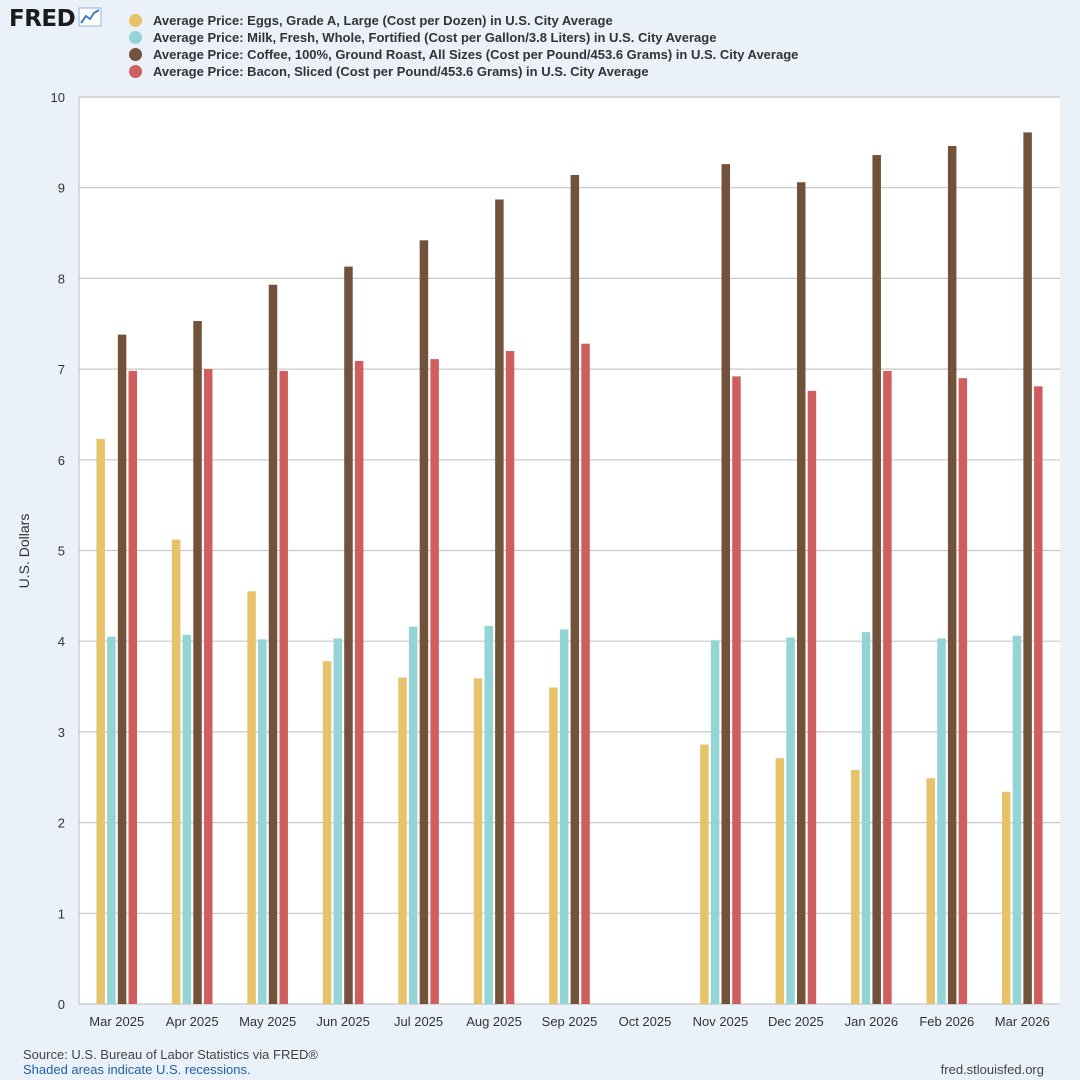  I want to click on y-tick-label: 4, so click(61, 641).